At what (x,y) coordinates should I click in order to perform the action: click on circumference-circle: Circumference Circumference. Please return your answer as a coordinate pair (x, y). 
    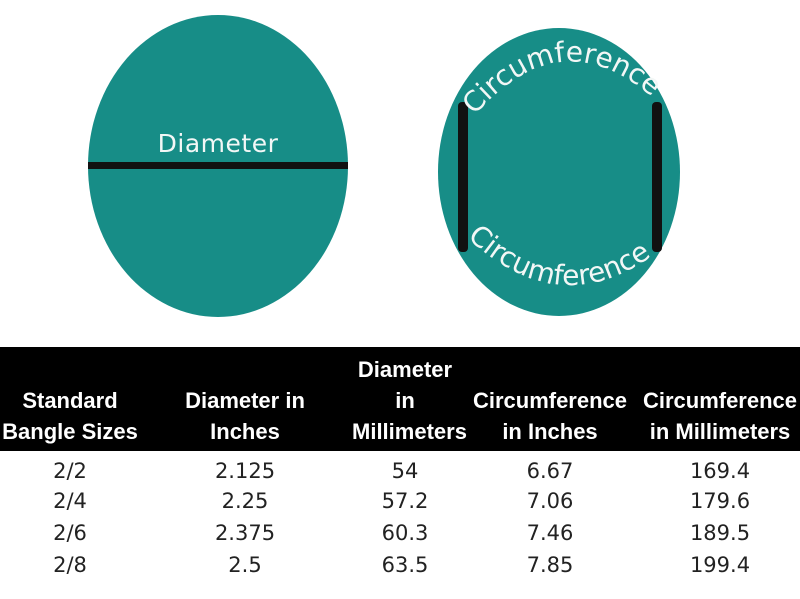
    Looking at the image, I should click on (559, 172).